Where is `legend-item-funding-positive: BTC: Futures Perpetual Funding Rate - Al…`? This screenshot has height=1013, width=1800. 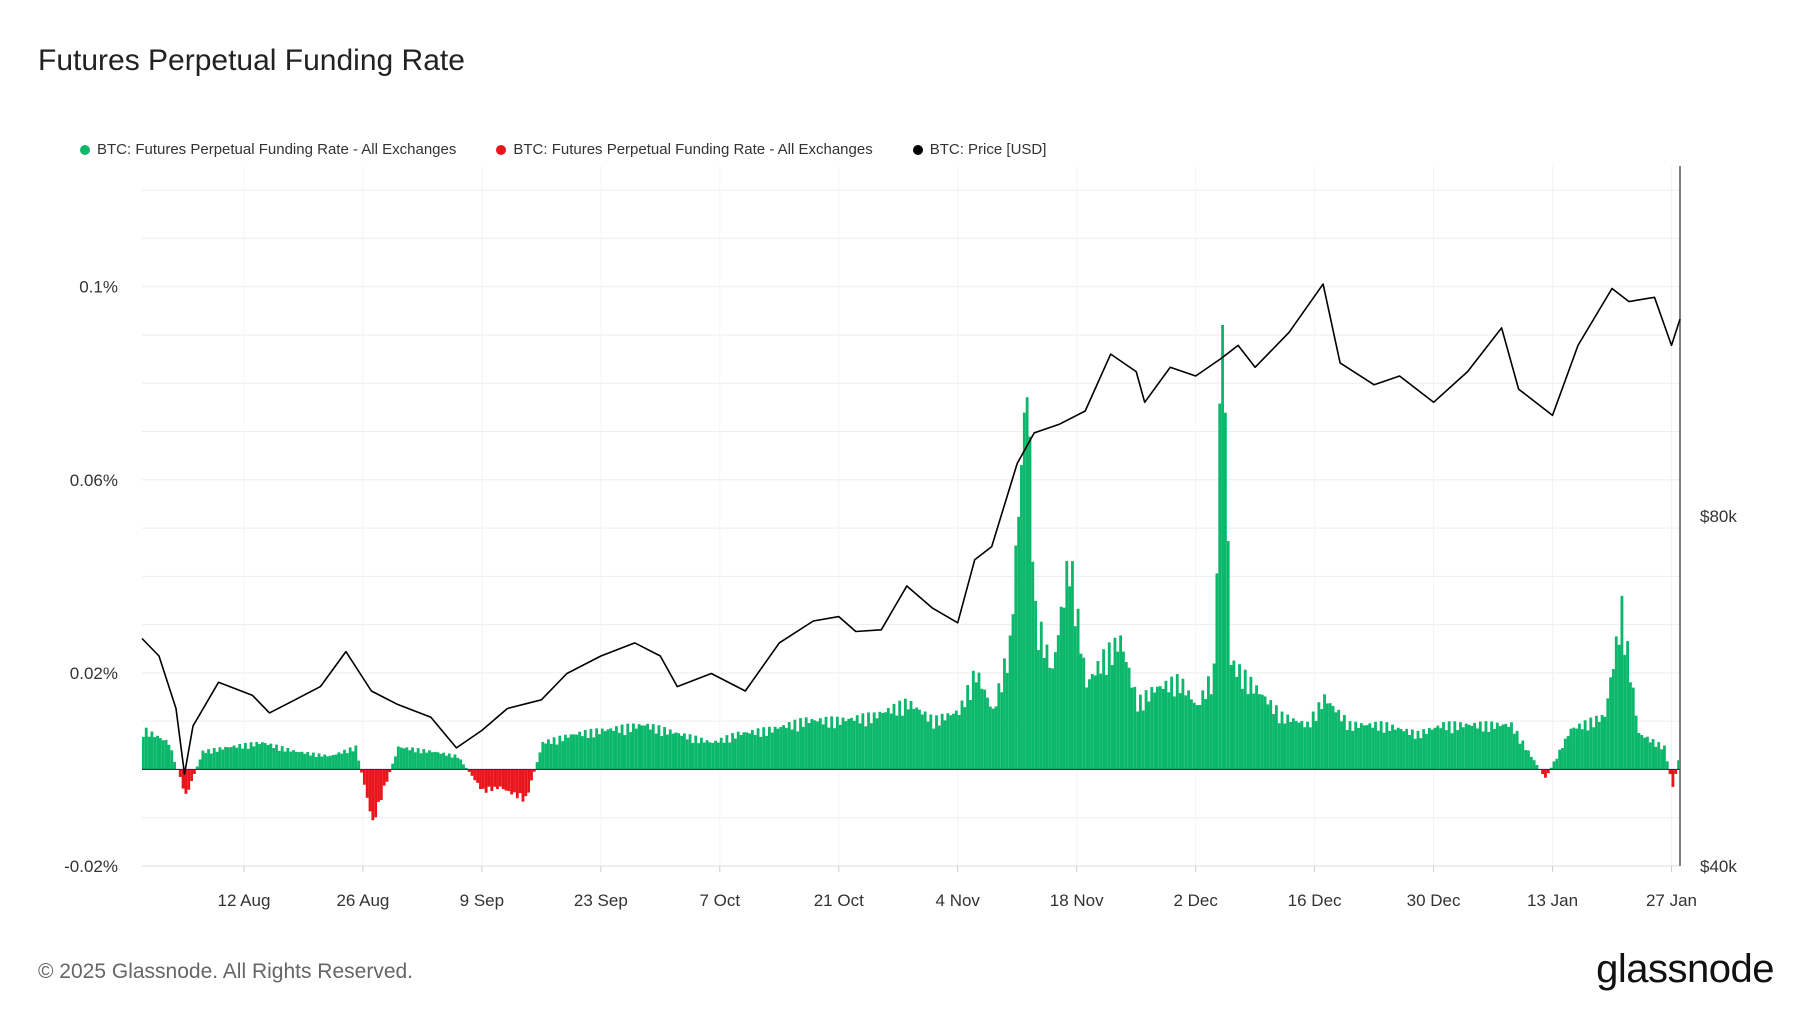
legend-item-funding-positive: BTC: Futures Perpetual Funding Rate - Al… is located at coordinates (268, 149).